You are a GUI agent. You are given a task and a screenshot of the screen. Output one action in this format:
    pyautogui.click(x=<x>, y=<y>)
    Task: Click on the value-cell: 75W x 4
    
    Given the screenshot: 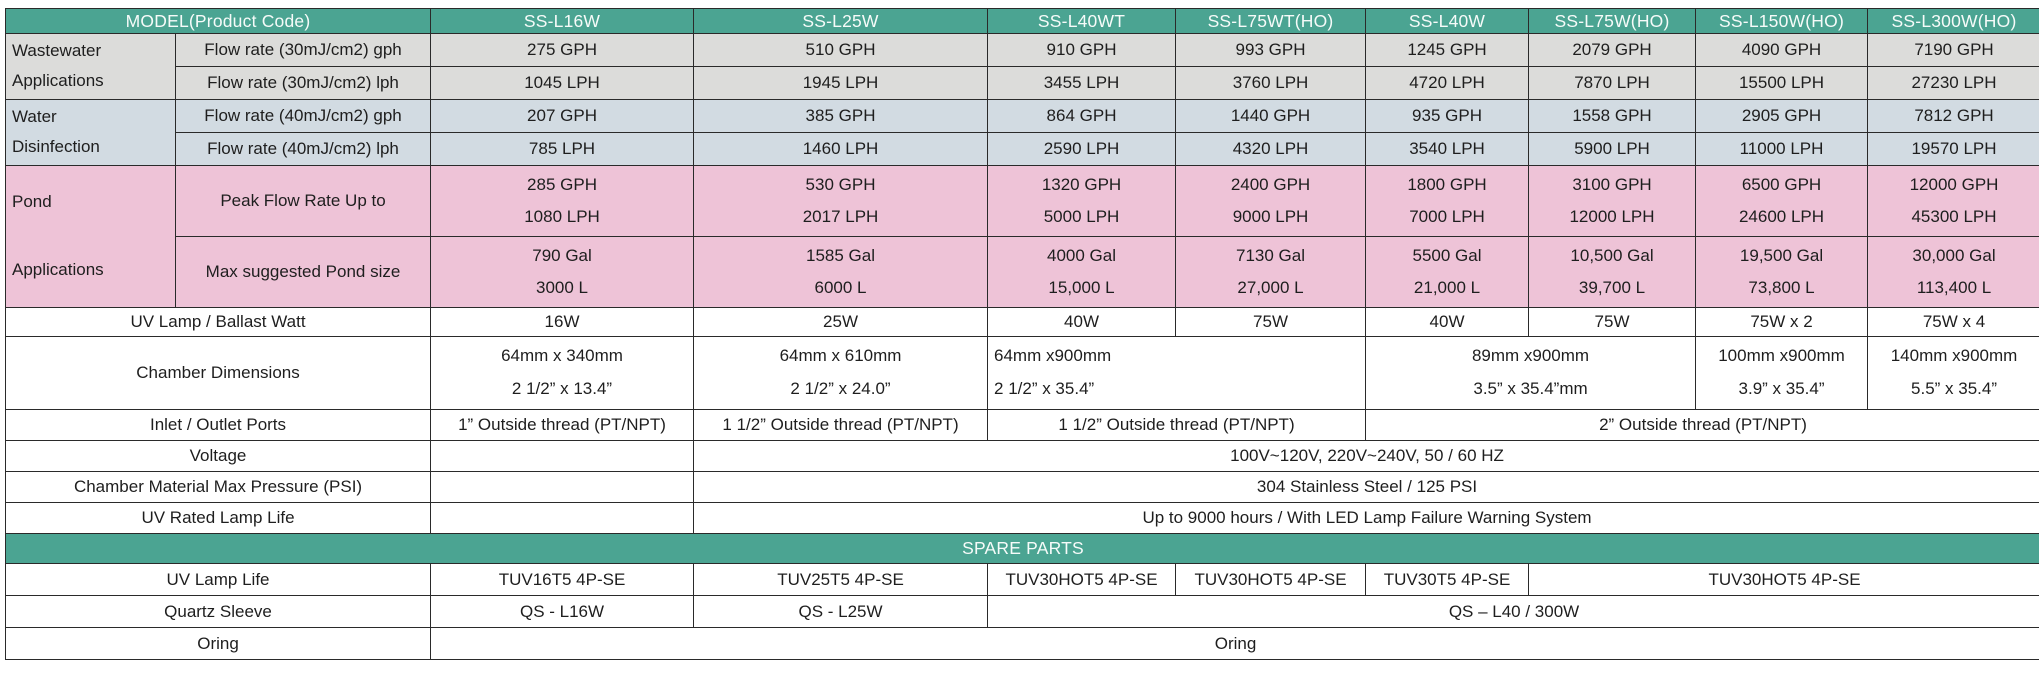 What is the action you would take?
    pyautogui.click(x=1953, y=322)
    